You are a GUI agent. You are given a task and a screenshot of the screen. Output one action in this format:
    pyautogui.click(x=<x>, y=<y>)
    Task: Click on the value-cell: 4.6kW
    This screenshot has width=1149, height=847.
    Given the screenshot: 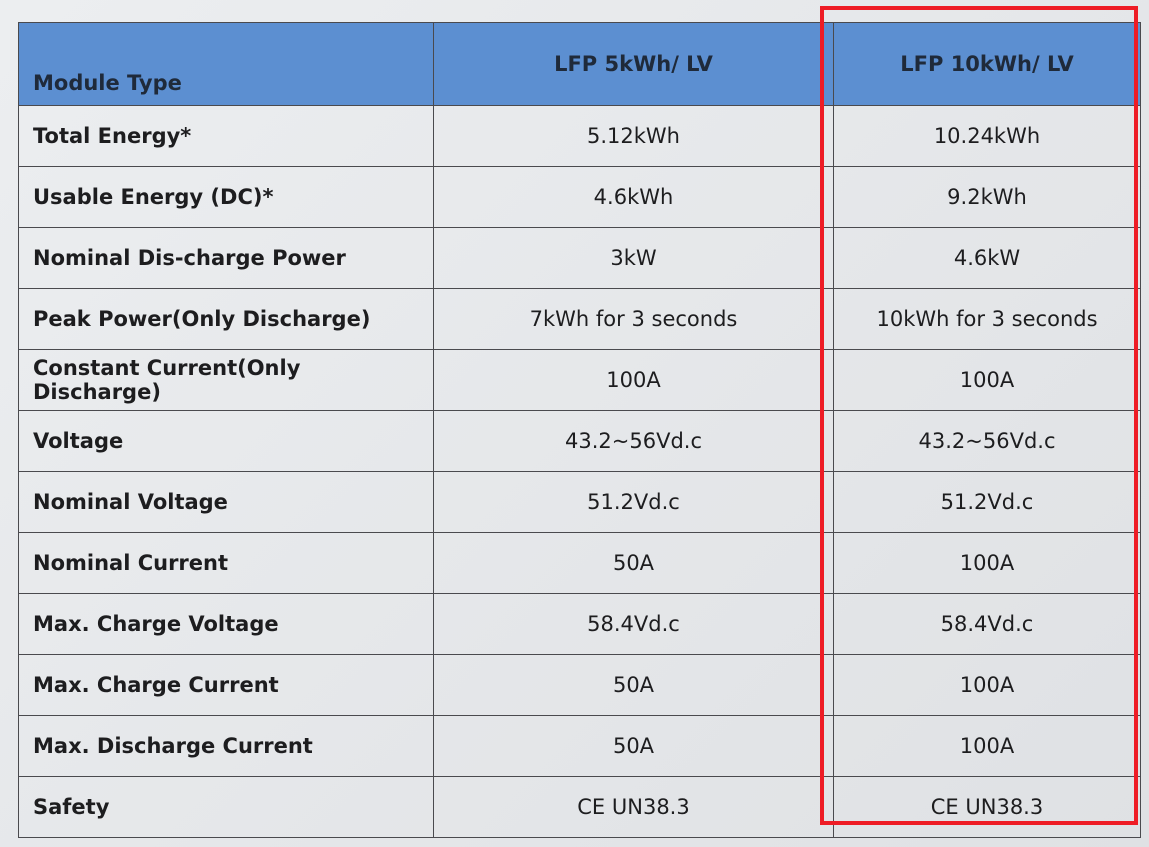 What is the action you would take?
    pyautogui.click(x=987, y=258)
    